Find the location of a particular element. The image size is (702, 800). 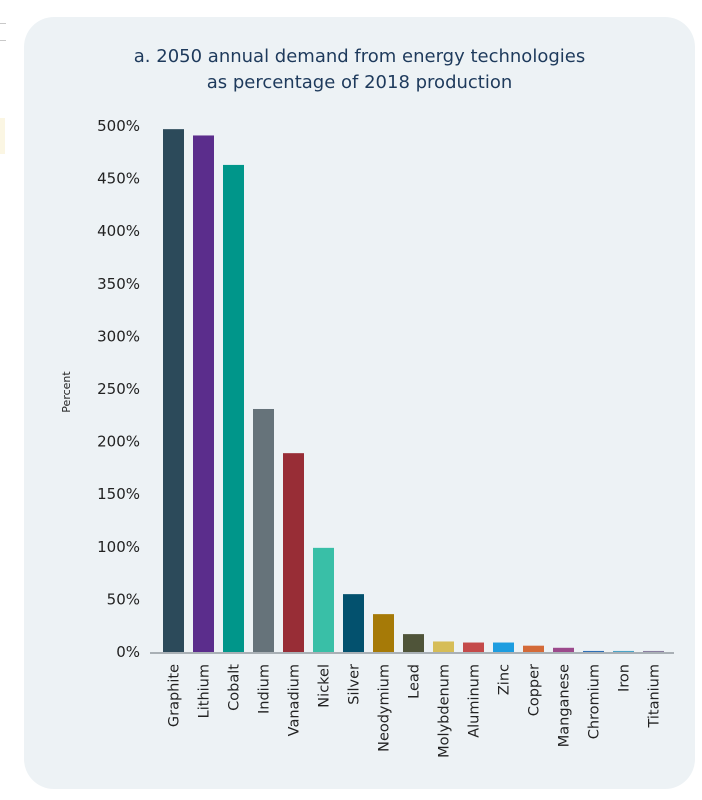

edge-highlight-box is located at coordinates (2, 136).